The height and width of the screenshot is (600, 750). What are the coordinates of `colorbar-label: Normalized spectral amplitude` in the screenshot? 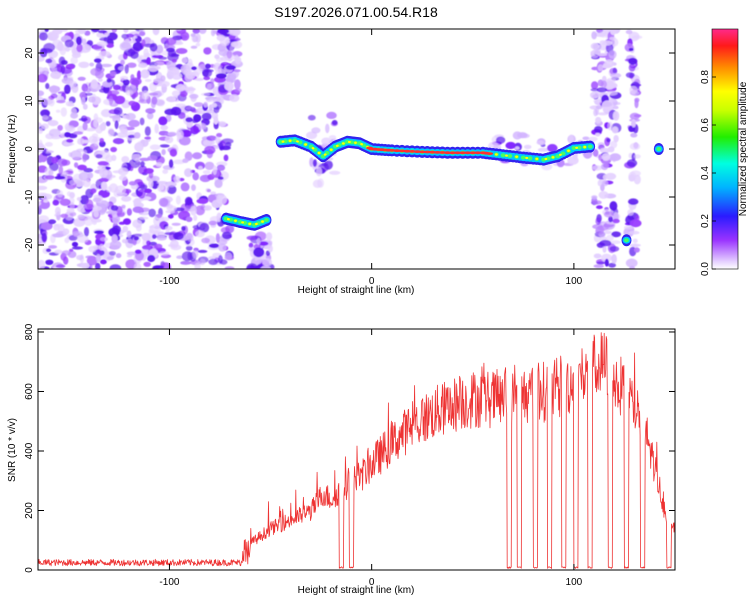 It's located at (743, 148).